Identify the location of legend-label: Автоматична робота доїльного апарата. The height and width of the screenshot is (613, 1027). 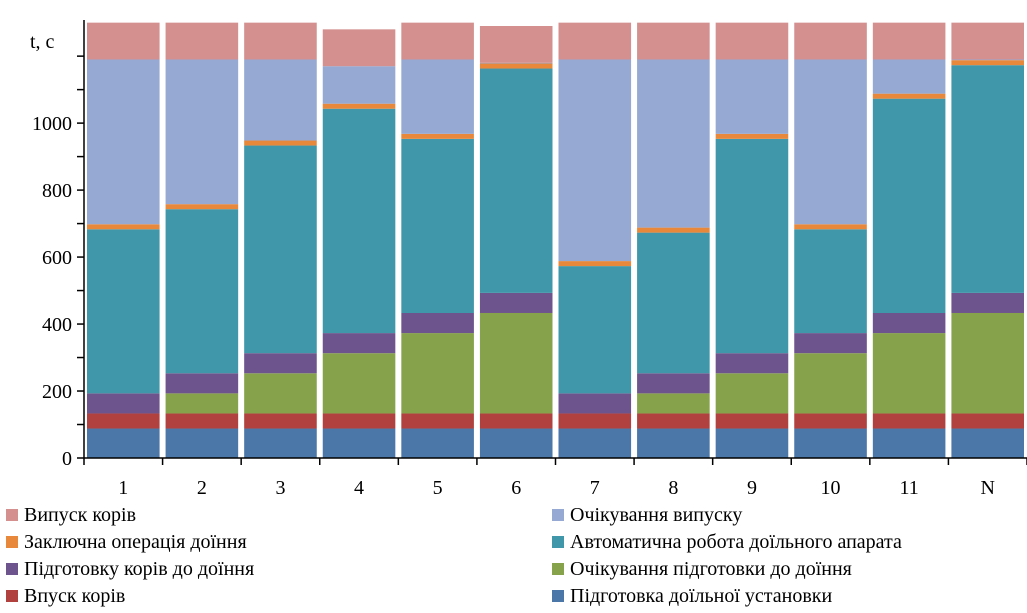
(736, 542).